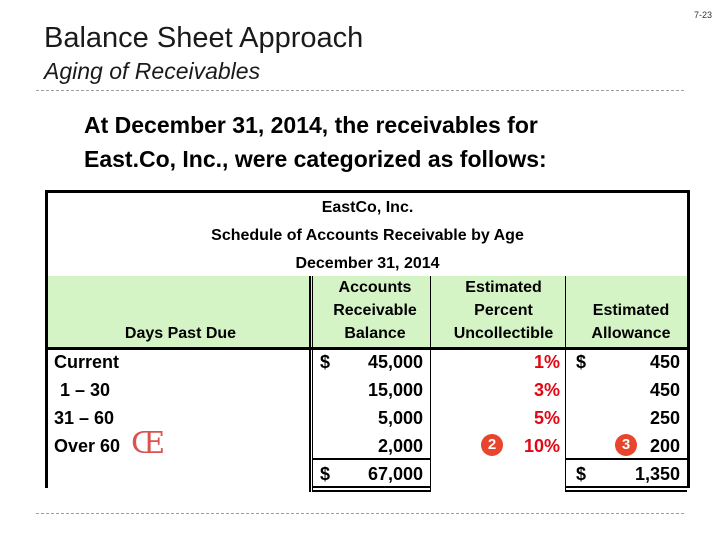  I want to click on row-label: Over 60, so click(87, 446).